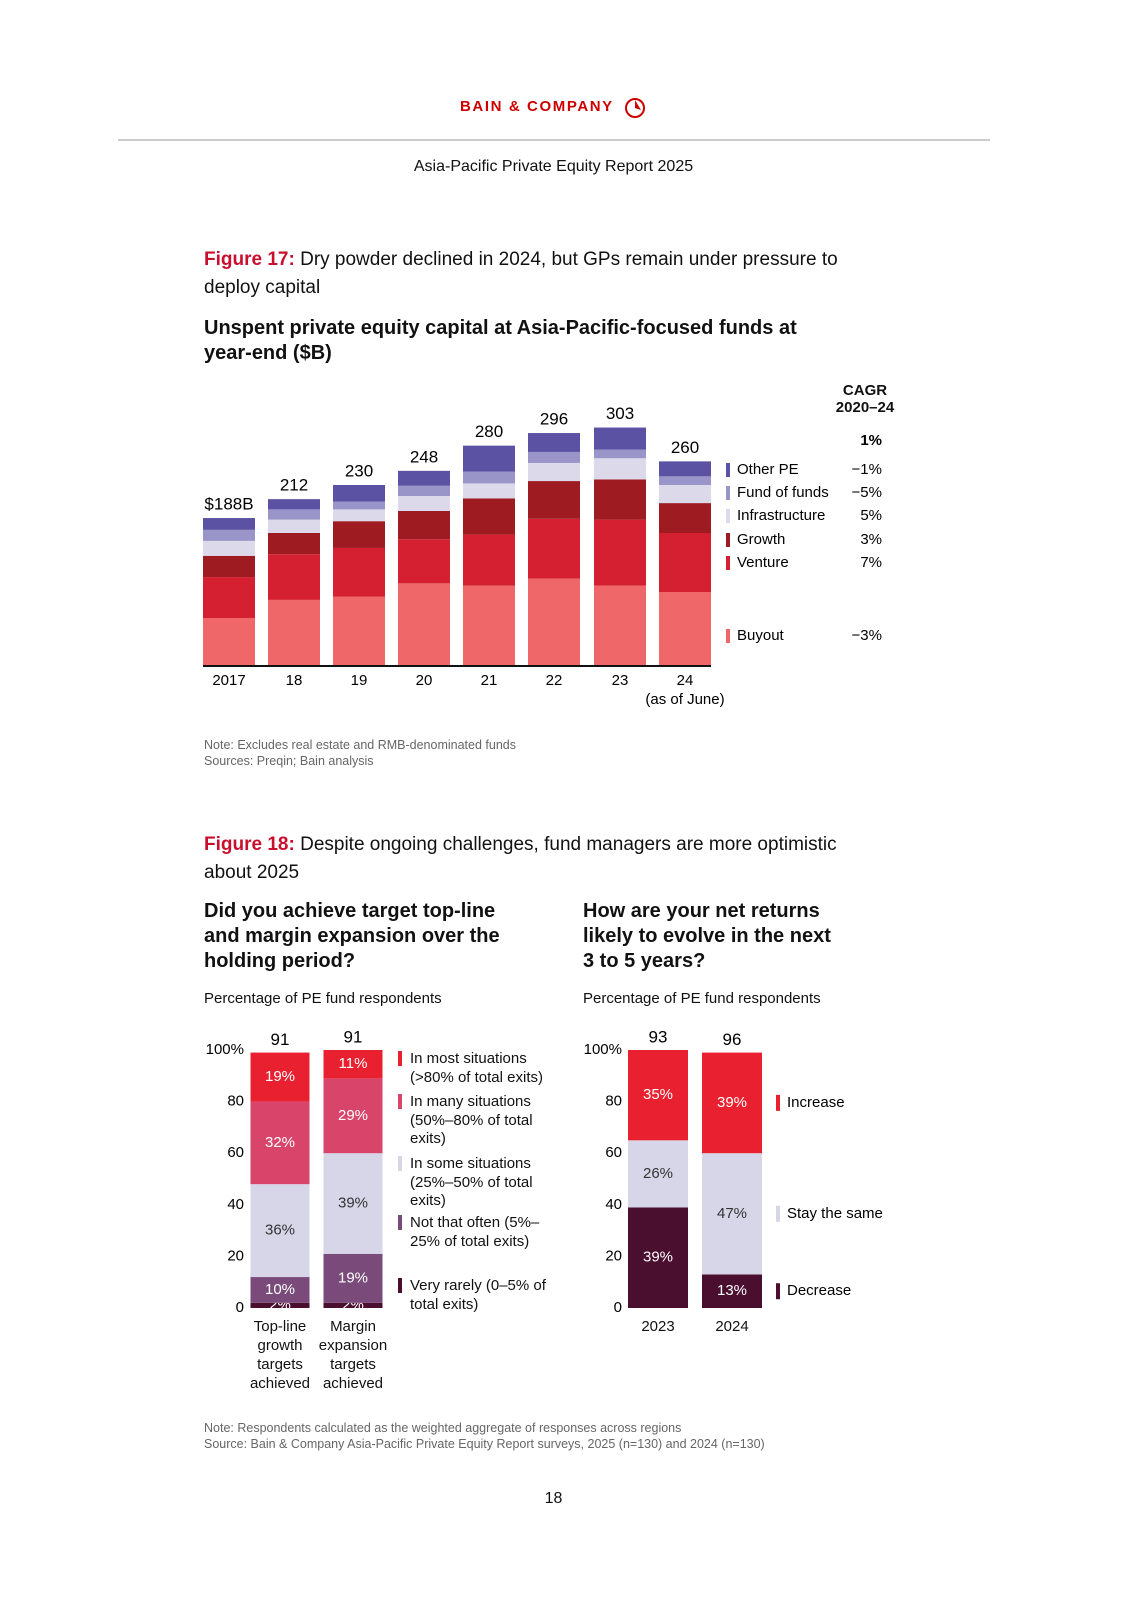 This screenshot has height=1600, width=1131. What do you see at coordinates (658, 1094) in the screenshot?
I see `value-label: 35%` at bounding box center [658, 1094].